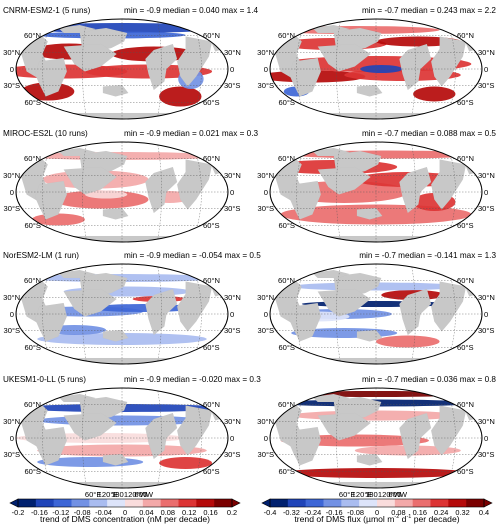 This screenshot has width=500, height=524. What do you see at coordinates (122, 314) in the screenshot?
I see `map-panel-3-left` at bounding box center [122, 314].